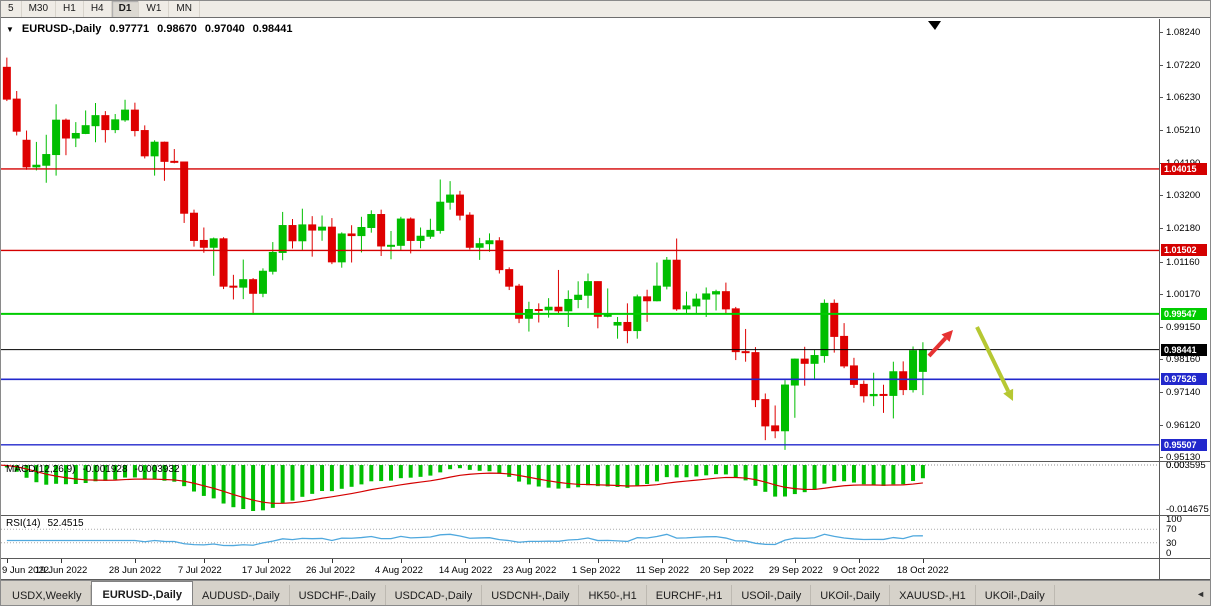 The width and height of the screenshot is (1211, 606). Describe the element at coordinates (154, 9) in the screenshot. I see `timeframe-button-W1: W1` at that location.